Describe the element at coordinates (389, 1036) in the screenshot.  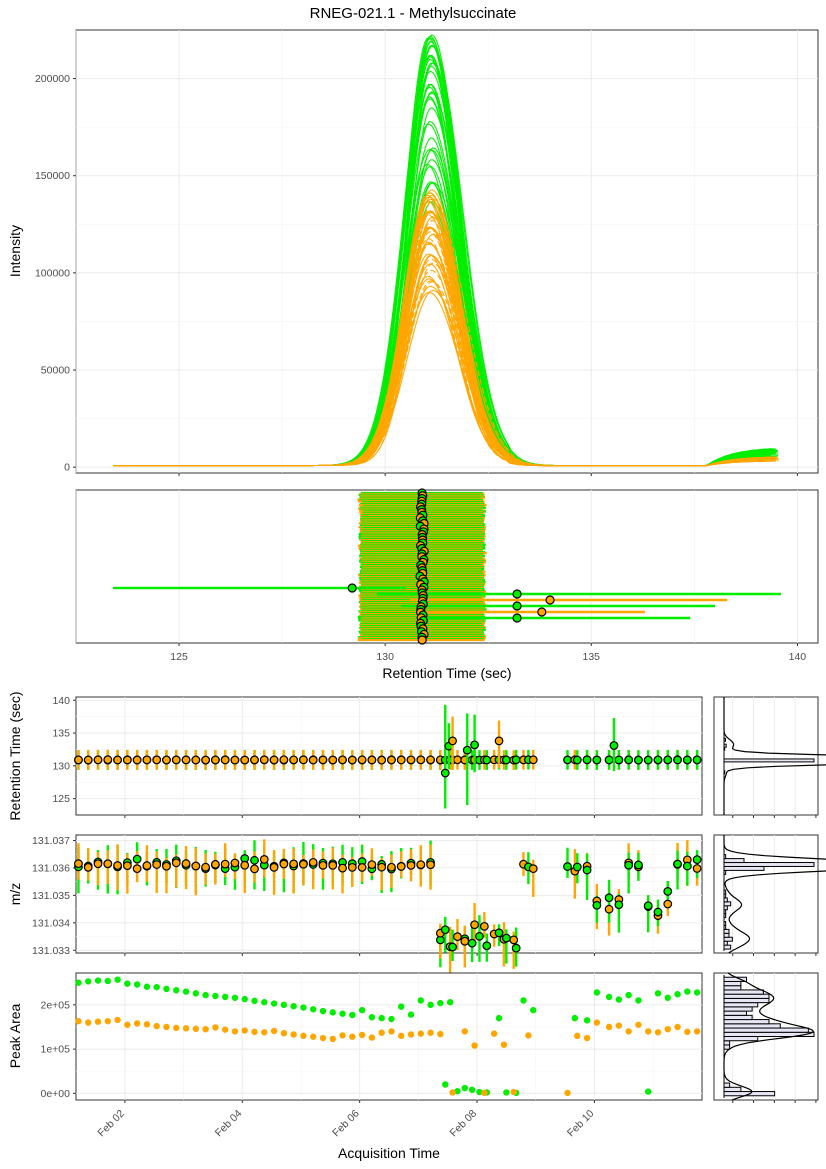
I see `area-trend-panel` at that location.